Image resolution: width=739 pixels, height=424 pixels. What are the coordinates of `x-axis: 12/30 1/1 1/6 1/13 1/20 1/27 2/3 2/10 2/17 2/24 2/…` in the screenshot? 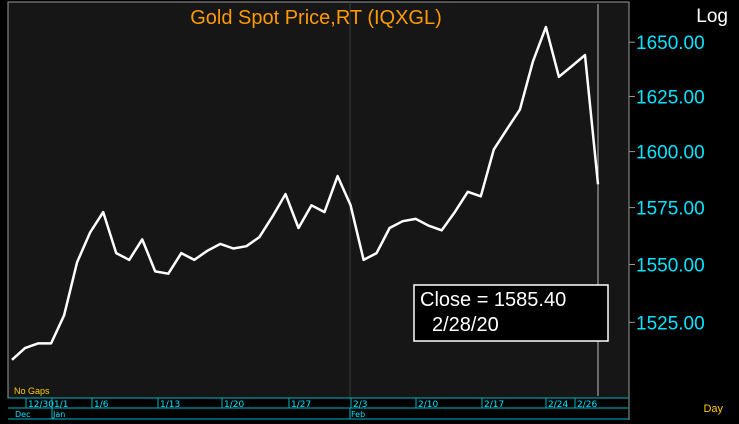 It's located at (318, 408).